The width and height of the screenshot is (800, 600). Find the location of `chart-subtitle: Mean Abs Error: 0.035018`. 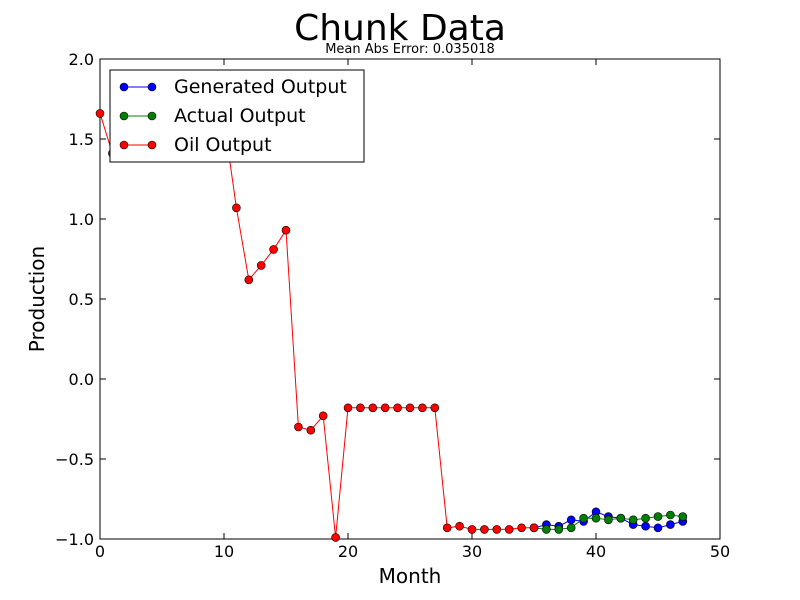

chart-subtitle: Mean Abs Error: 0.035018 is located at coordinates (410, 49).